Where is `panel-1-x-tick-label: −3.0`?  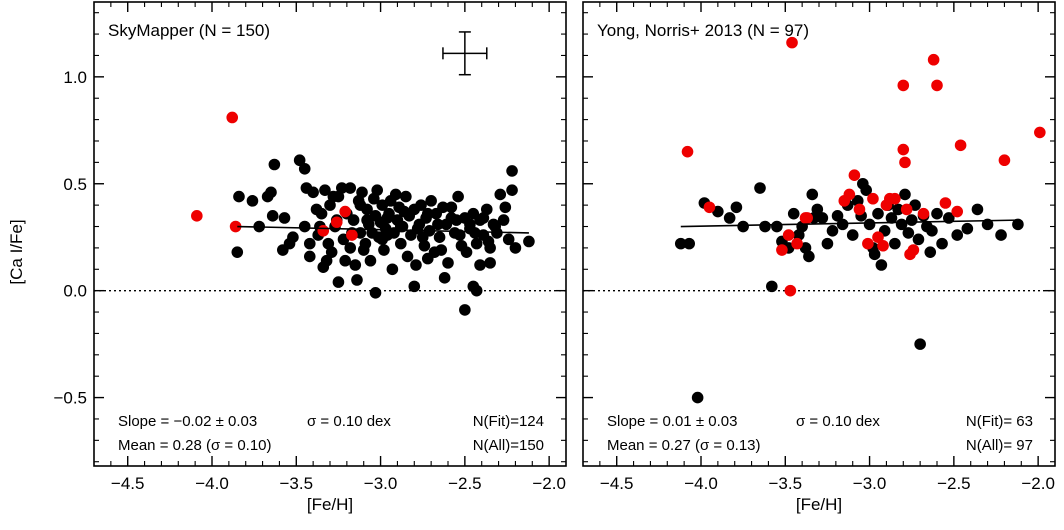 panel-1-x-tick-label: −3.0 is located at coordinates (381, 483).